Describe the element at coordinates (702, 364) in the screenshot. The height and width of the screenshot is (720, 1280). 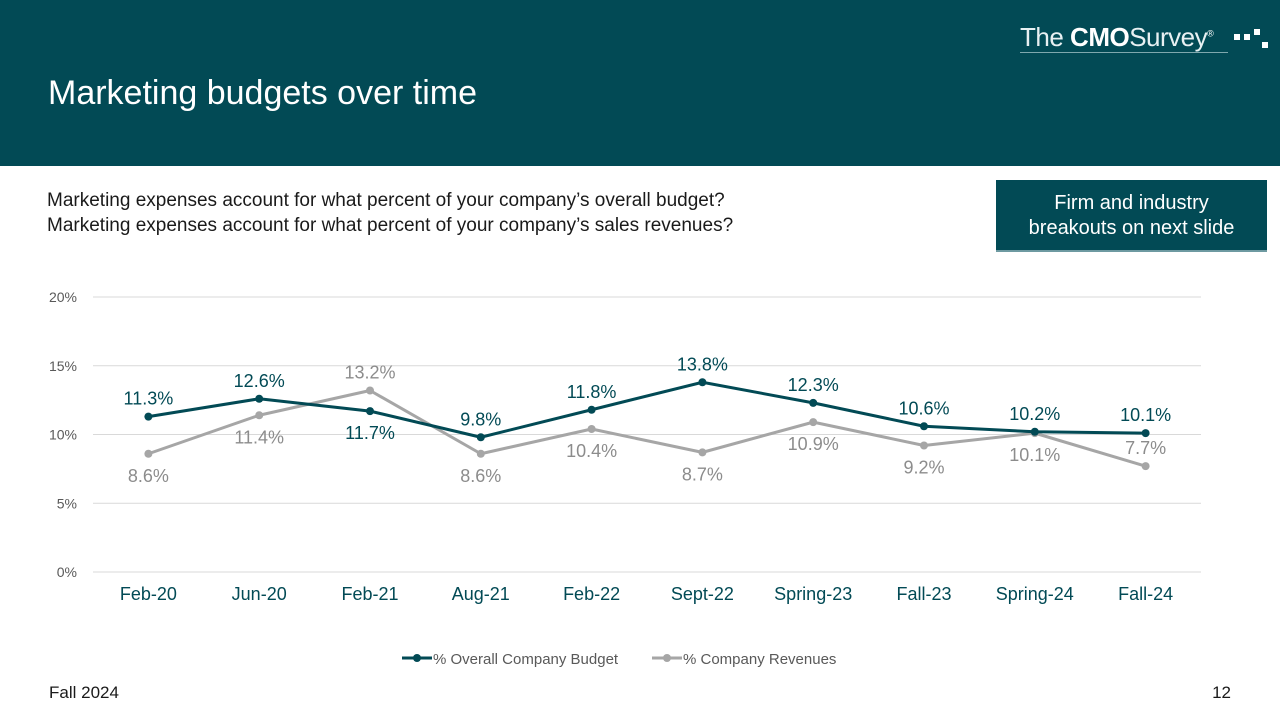
I see `data-label-overall-budget: 13.8%` at that location.